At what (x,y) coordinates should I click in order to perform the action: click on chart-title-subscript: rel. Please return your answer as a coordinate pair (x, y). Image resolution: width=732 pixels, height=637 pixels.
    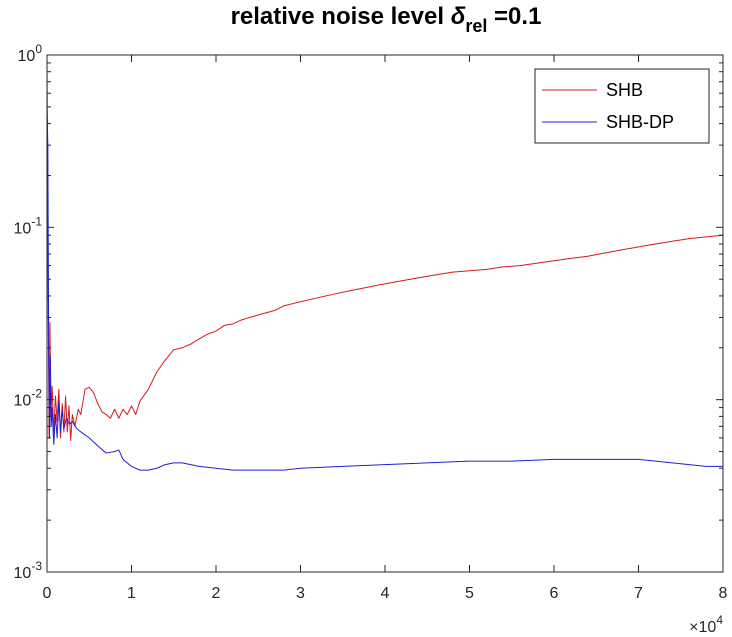
    Looking at the image, I should click on (476, 26).